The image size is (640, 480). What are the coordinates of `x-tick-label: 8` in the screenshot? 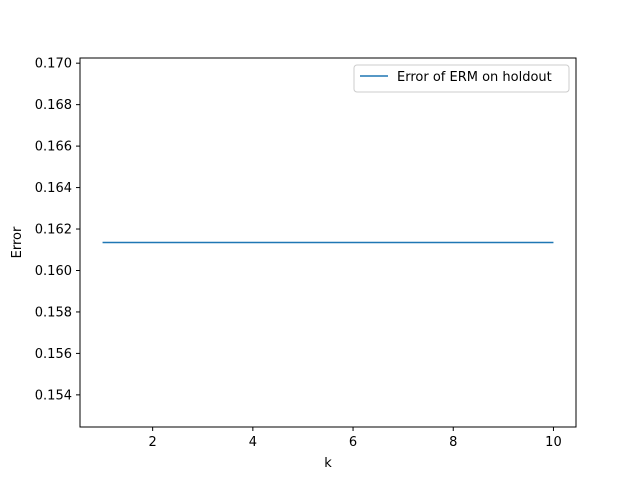 It's located at (453, 442).